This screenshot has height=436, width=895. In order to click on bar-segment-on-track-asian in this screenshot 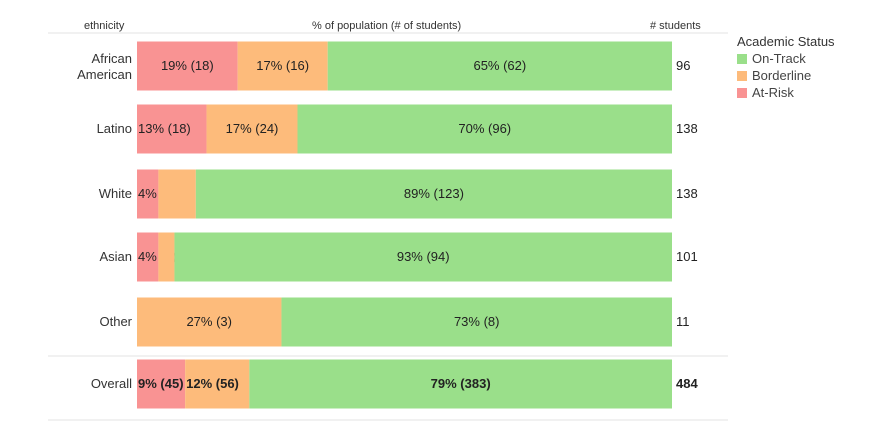, I will do `click(423, 257)`.